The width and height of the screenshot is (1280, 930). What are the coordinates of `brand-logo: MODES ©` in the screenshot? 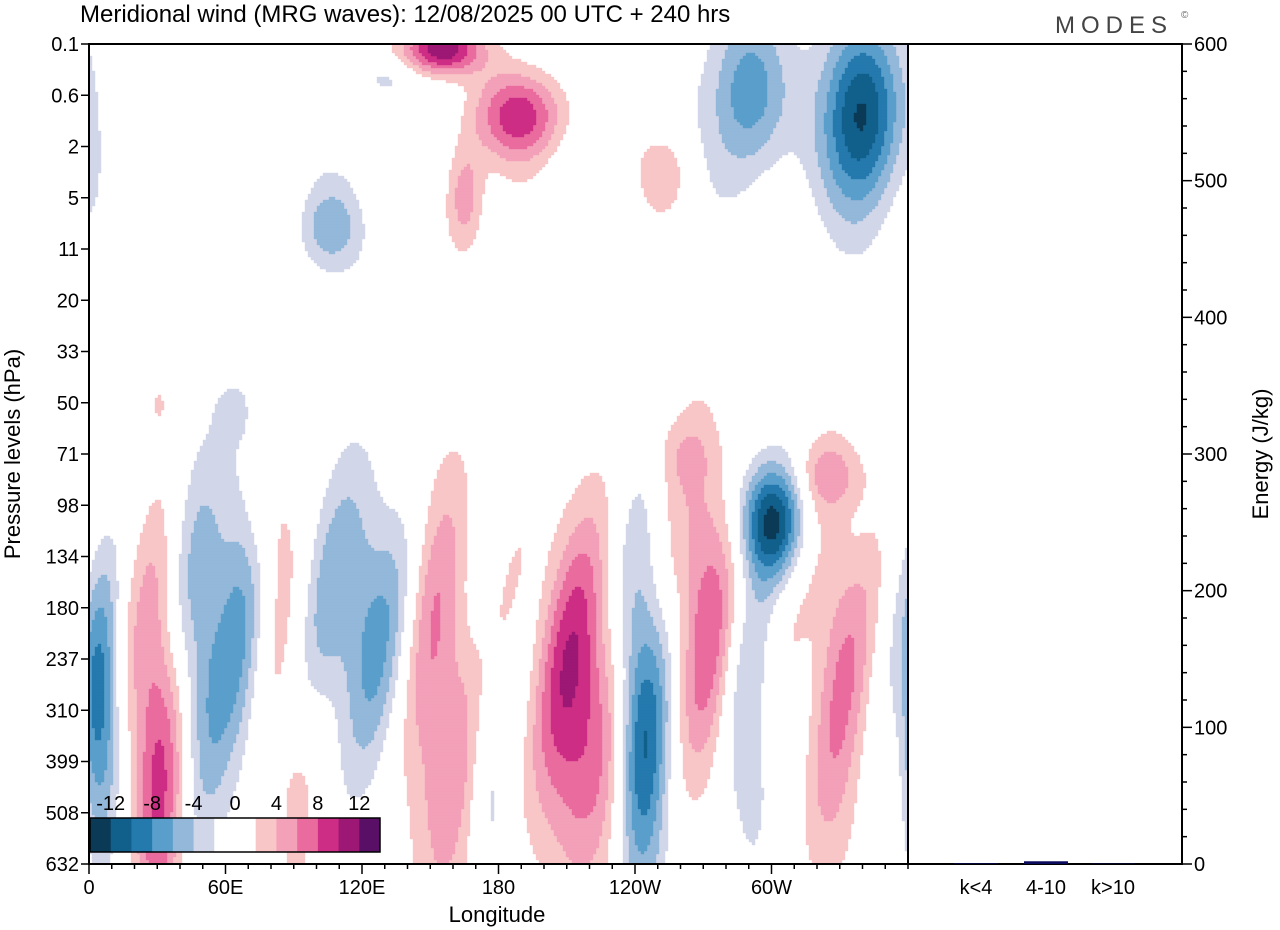 It's located at (1122, 24).